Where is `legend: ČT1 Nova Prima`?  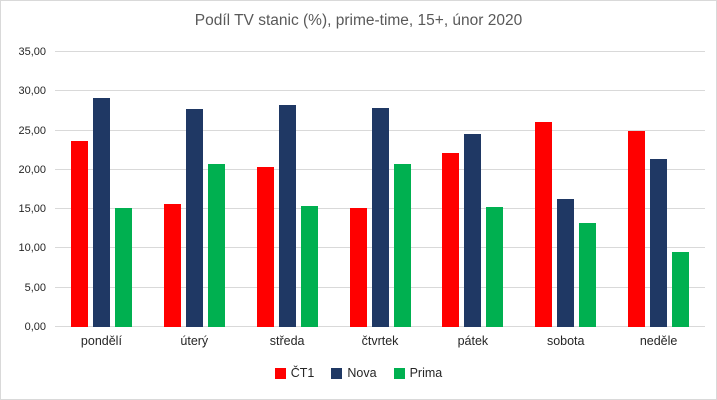
legend: ČT1 Nova Prima is located at coordinates (358, 373).